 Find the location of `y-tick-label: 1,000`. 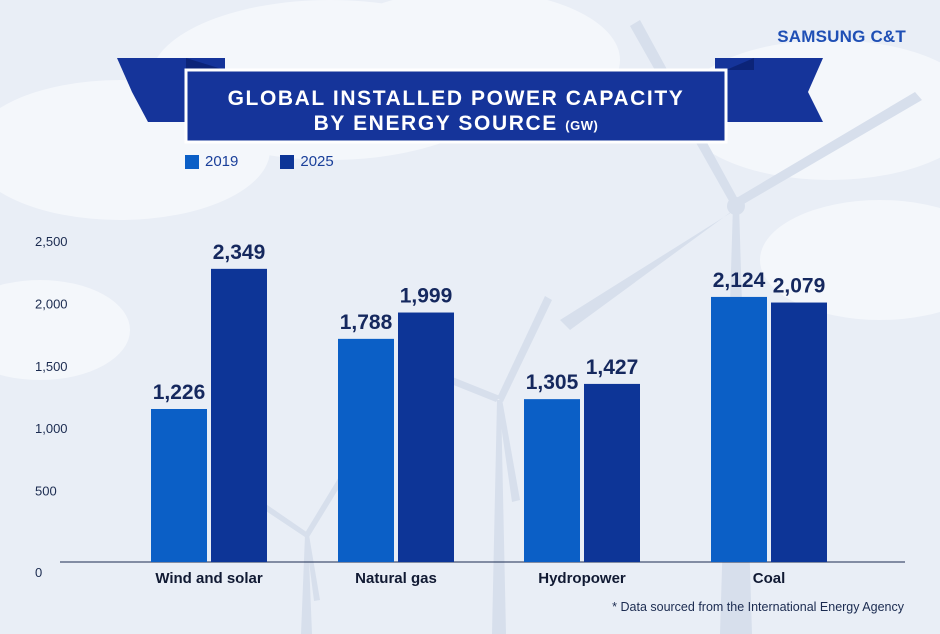

y-tick-label: 1,000 is located at coordinates (51, 428).